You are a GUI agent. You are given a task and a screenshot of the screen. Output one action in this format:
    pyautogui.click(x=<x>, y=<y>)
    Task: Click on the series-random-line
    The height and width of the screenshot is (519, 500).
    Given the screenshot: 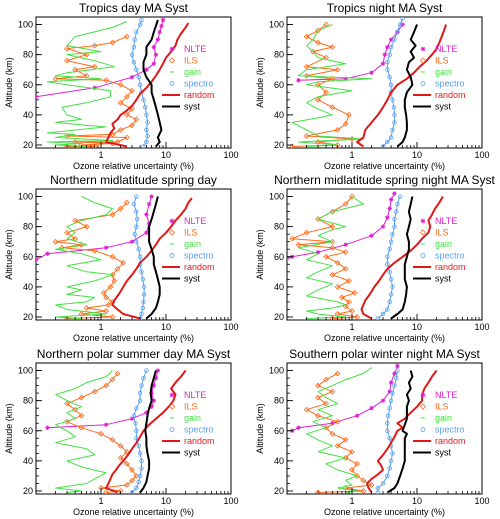 What is the action you would take?
    pyautogui.click(x=402, y=257)
    